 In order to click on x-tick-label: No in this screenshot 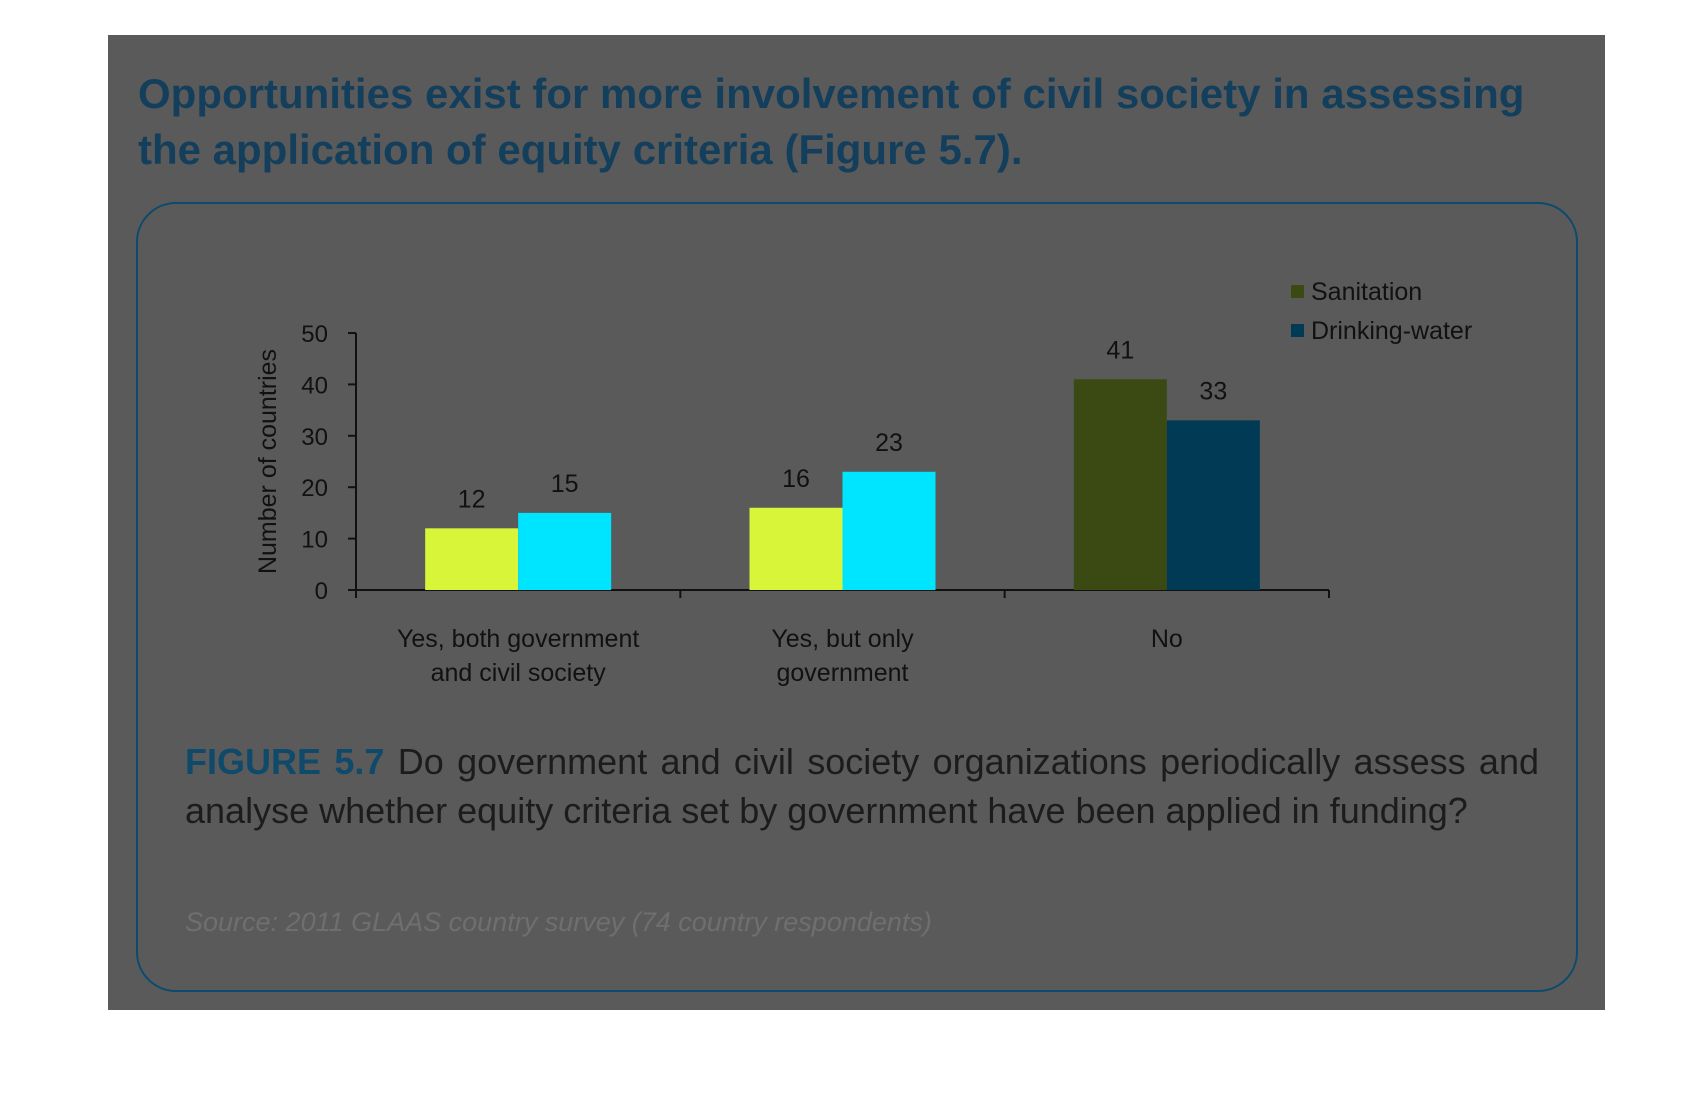, I will do `click(1167, 639)`.